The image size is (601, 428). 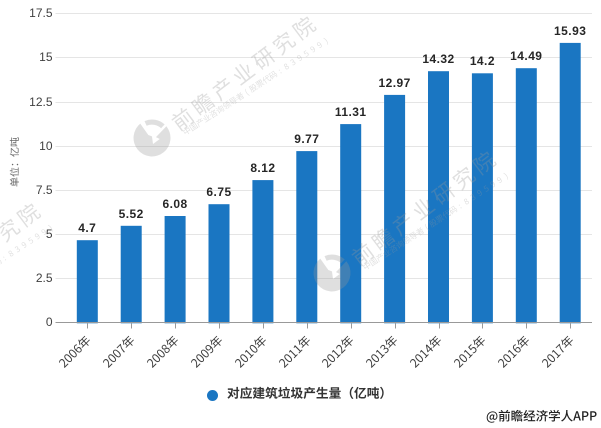 I want to click on x-axis-label: 2011年, so click(x=294, y=351).